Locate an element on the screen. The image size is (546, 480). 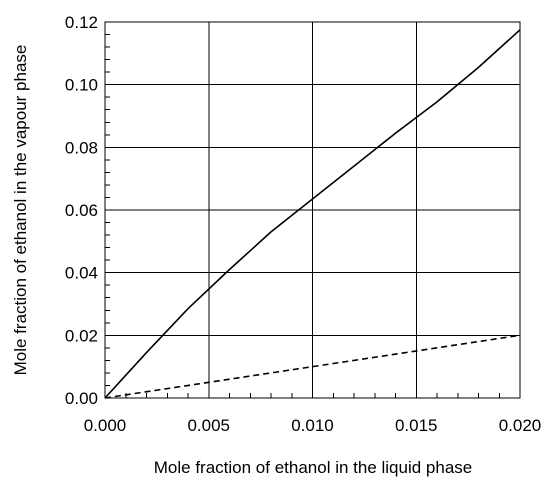
x-tick-label: 0.000 is located at coordinates (105, 425).